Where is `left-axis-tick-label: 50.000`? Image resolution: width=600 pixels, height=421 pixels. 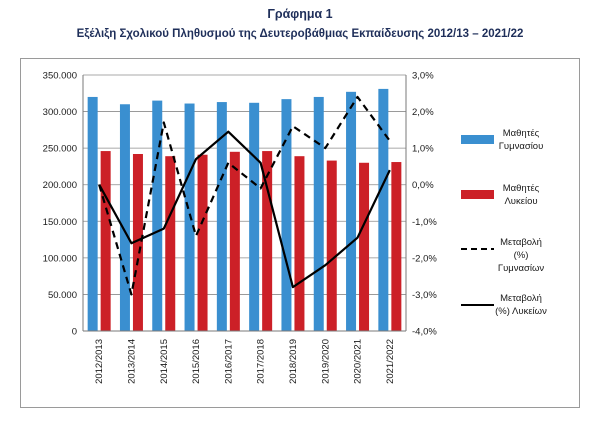 left-axis-tick-label: 50.000 is located at coordinates (62, 295).